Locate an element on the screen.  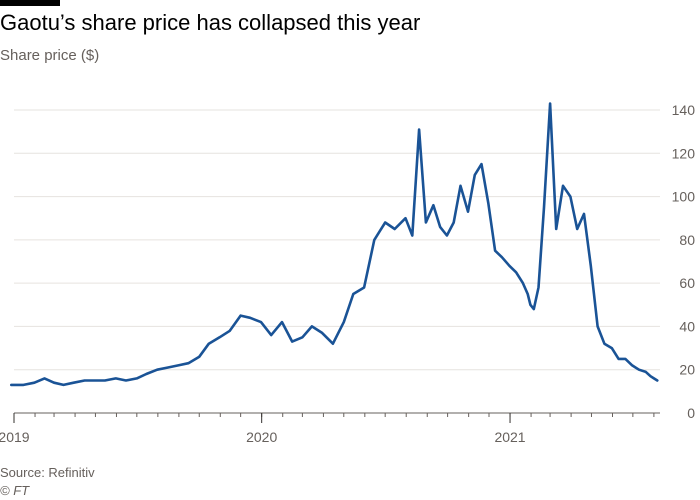
y-tick-label: 100 is located at coordinates (684, 197).